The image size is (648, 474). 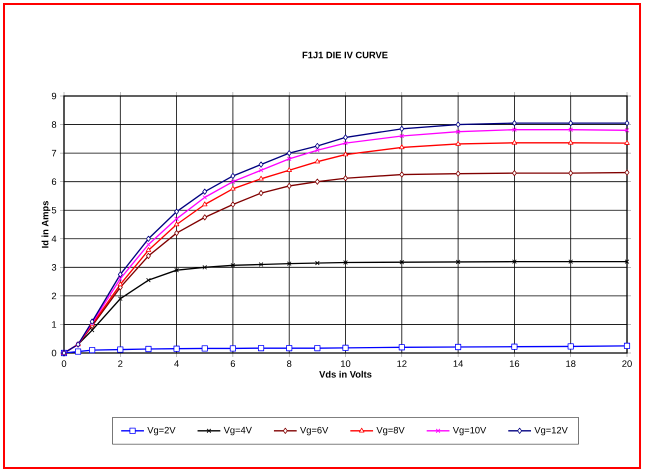 What do you see at coordinates (571, 363) in the screenshot?
I see `x-tick-label: 18` at bounding box center [571, 363].